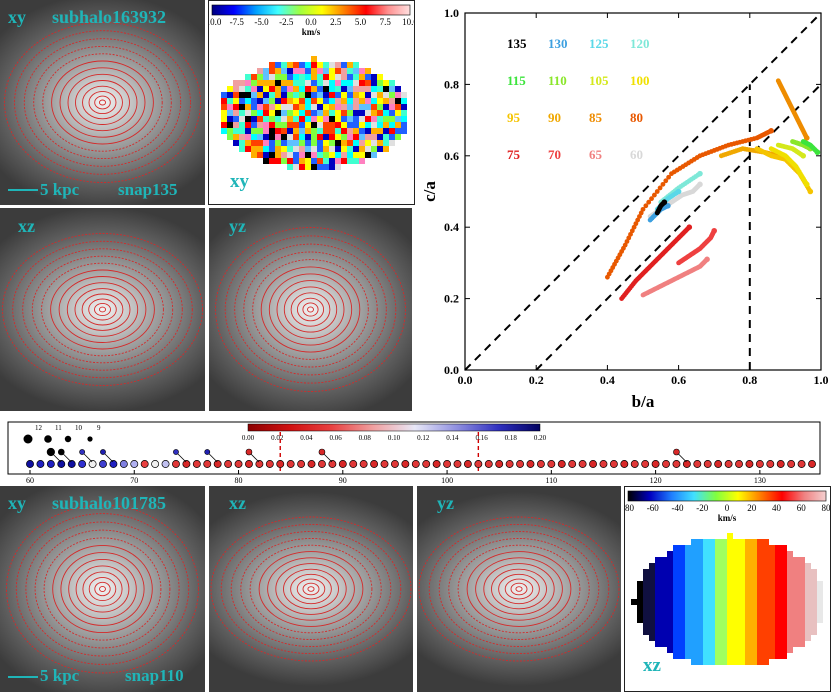 The height and width of the screenshot is (692, 831). I want to click on top-image-xy: xy subhalo163932 5 kpc snap135, so click(102, 102).